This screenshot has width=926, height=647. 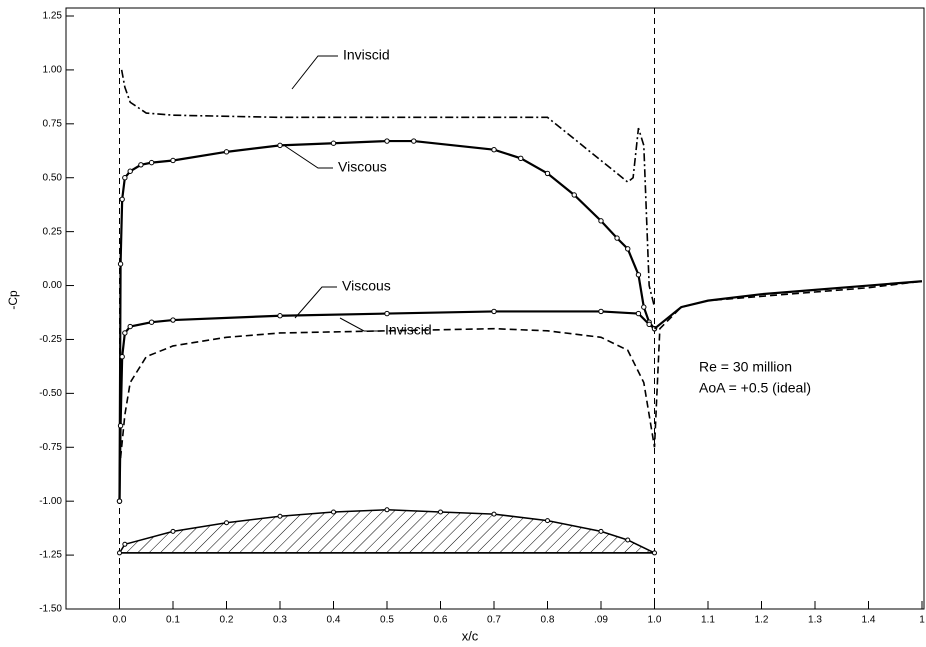 I want to click on x-tick-label: 1.4, so click(x=869, y=620).